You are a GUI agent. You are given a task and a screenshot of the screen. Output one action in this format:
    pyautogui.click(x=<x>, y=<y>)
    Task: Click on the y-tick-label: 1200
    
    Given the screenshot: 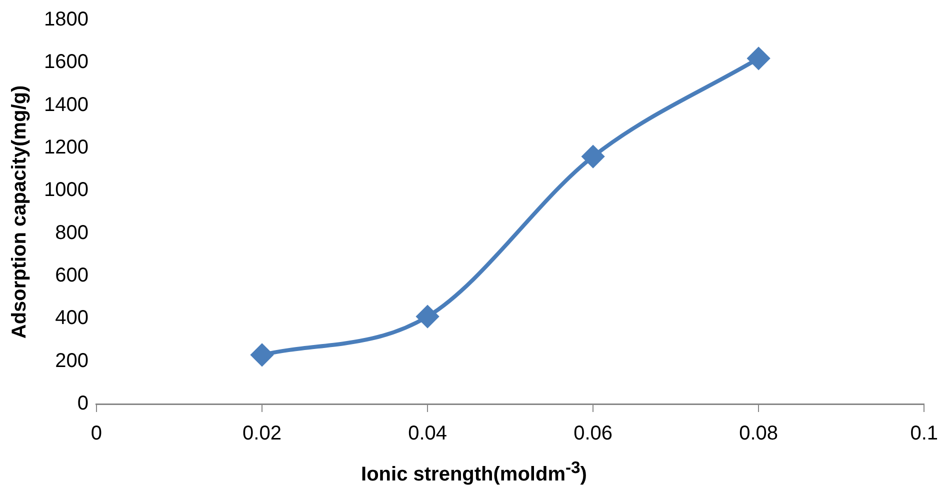 What is the action you would take?
    pyautogui.click(x=66, y=147)
    